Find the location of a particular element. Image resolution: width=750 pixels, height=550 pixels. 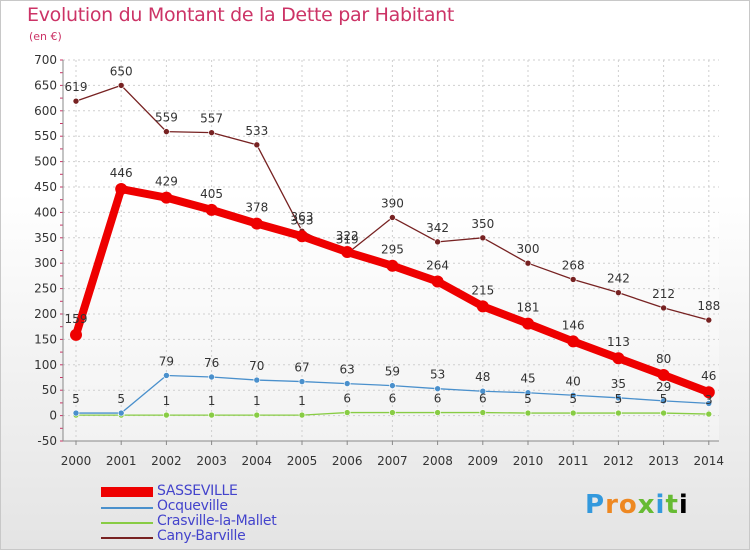

data-label-ocqueville: 63 is located at coordinates (347, 370).